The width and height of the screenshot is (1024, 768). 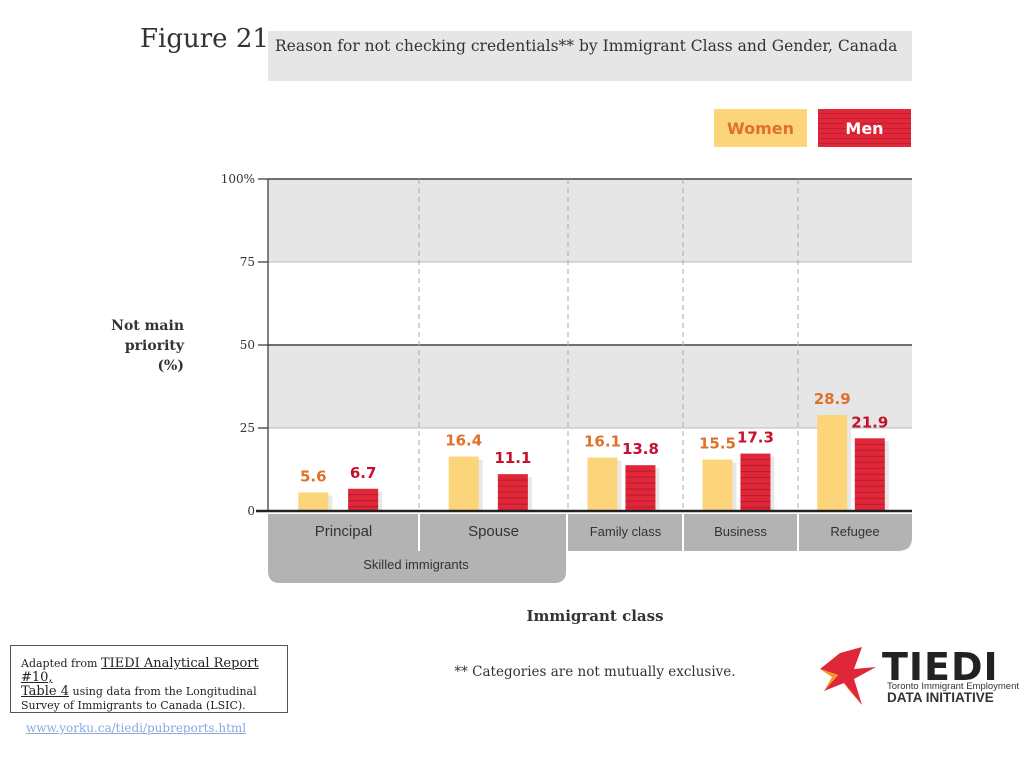 I want to click on table-link: Table 4, so click(x=45, y=691).